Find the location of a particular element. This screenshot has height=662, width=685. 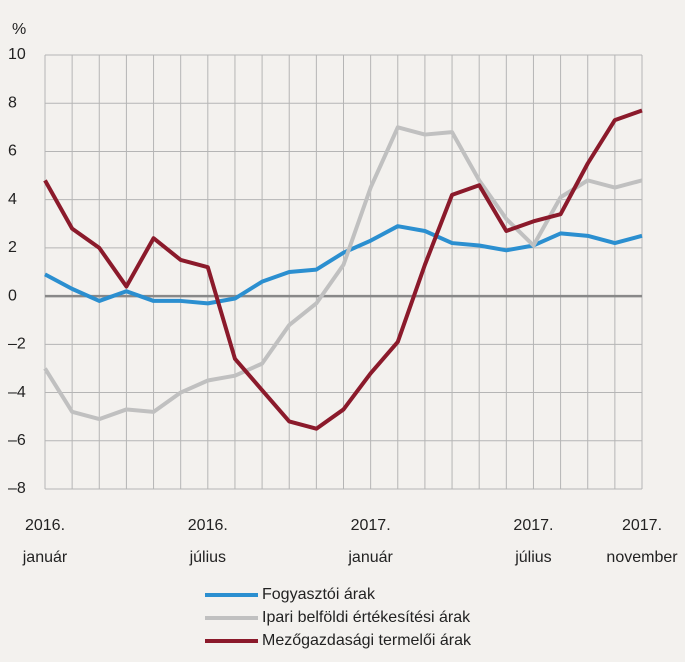

x-tick-label: 2016. január is located at coordinates (45, 541).